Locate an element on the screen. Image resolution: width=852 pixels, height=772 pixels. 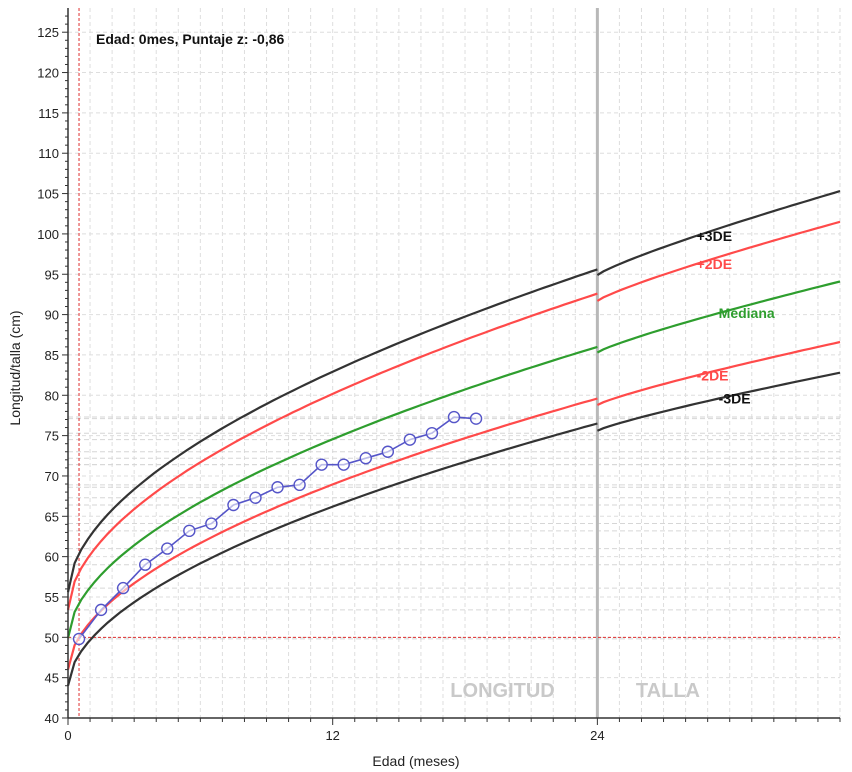
x-axis-title: Edad (meses) is located at coordinates (415, 761).